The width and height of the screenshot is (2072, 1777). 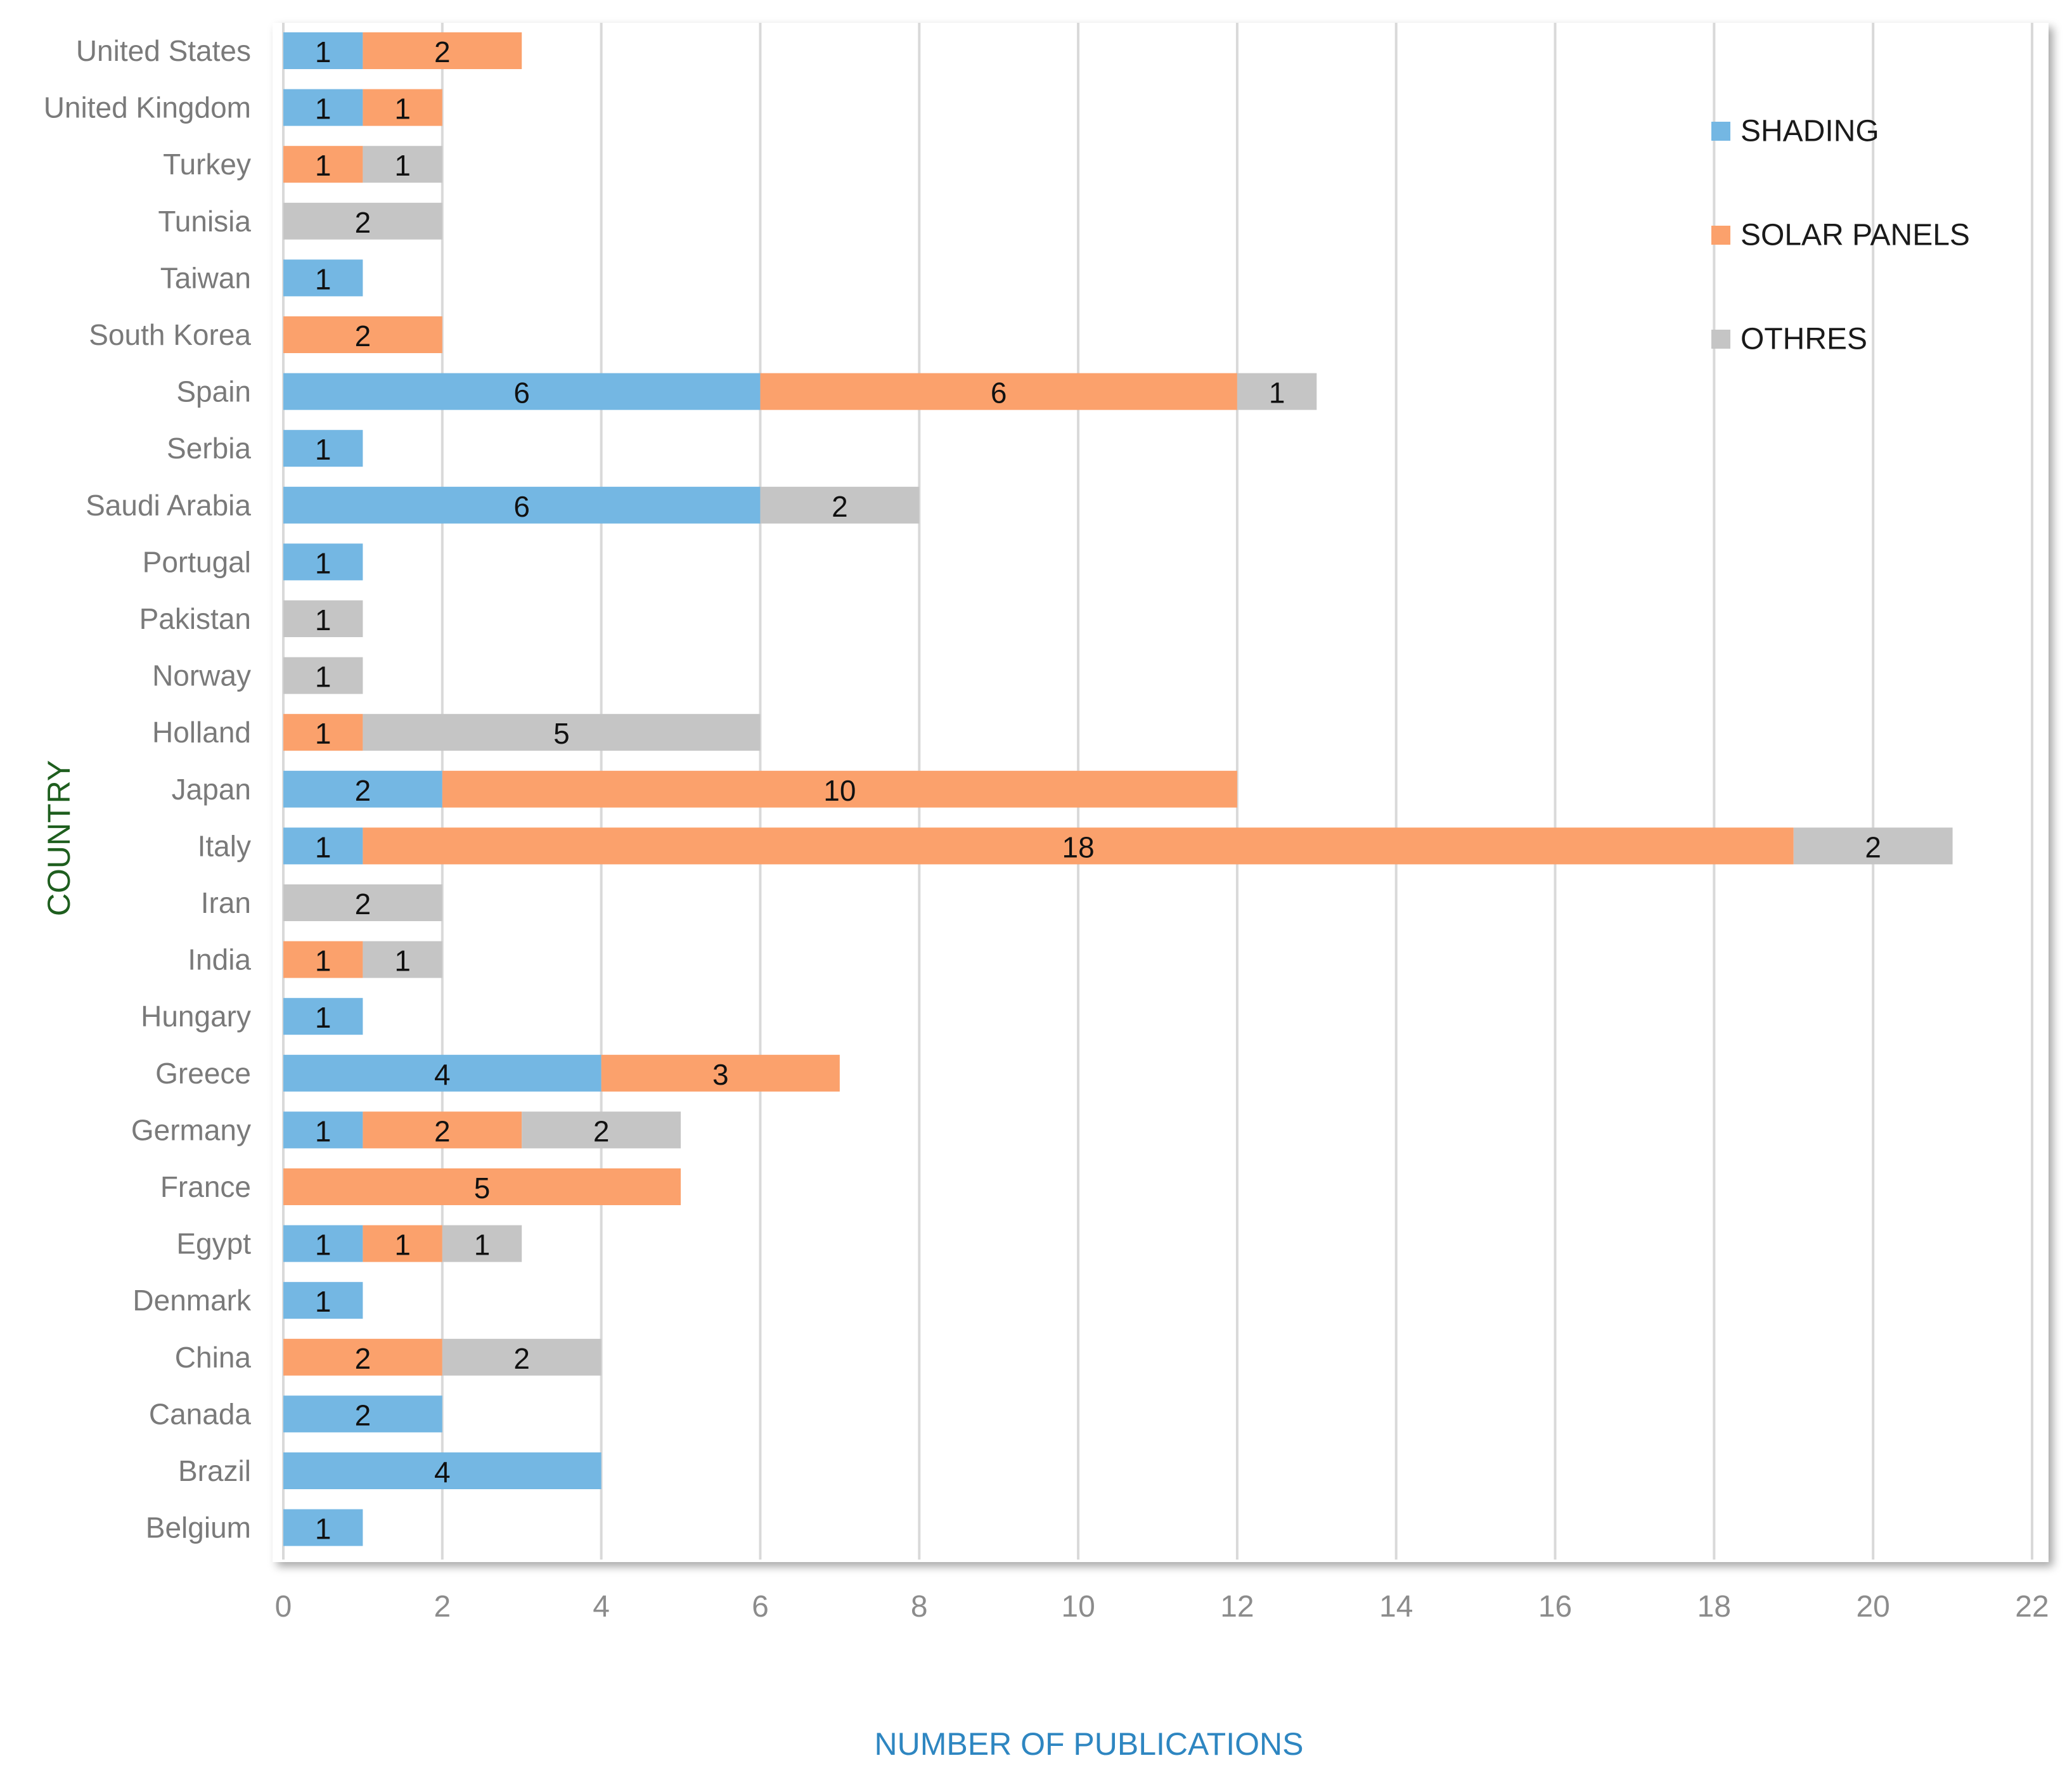 I want to click on bar-label-holland-series-2: 5, so click(x=561, y=733).